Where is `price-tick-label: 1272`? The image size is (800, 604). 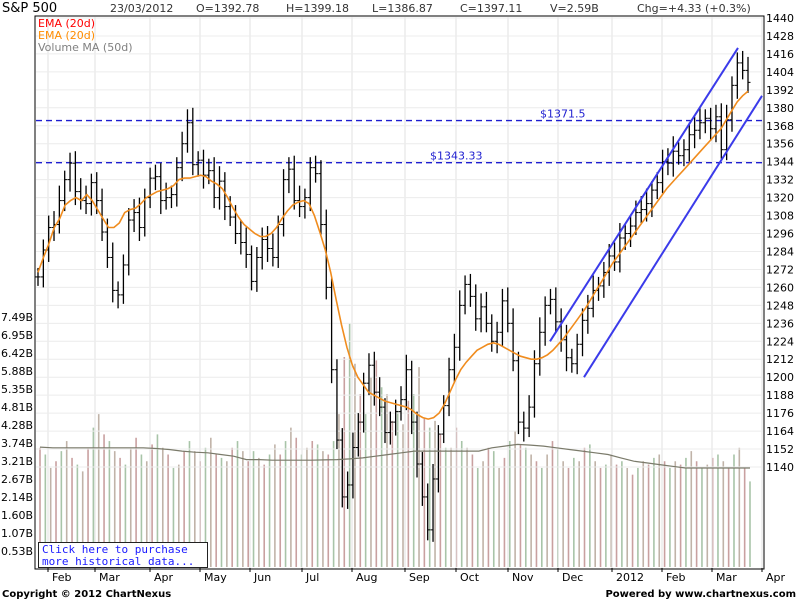 price-tick-label: 1272 is located at coordinates (780, 269).